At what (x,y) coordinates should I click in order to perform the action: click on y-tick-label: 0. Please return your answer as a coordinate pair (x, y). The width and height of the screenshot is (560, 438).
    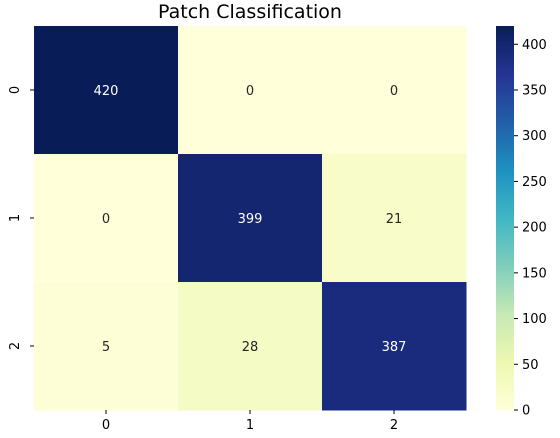
    Looking at the image, I should click on (15, 90).